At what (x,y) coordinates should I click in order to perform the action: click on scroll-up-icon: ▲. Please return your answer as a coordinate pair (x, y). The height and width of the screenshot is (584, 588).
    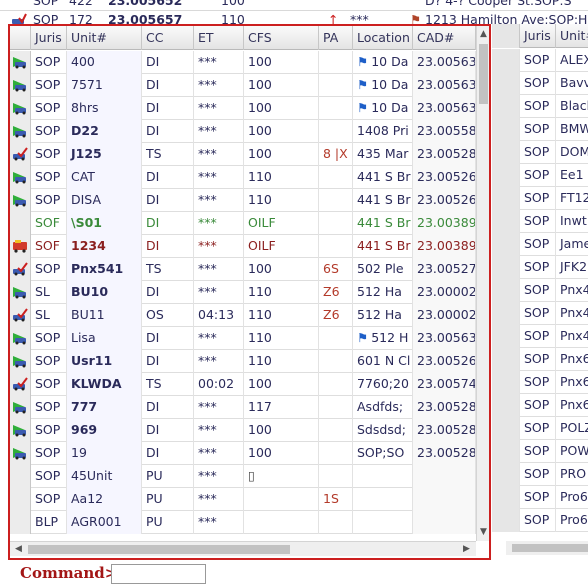
    Looking at the image, I should click on (483, 34).